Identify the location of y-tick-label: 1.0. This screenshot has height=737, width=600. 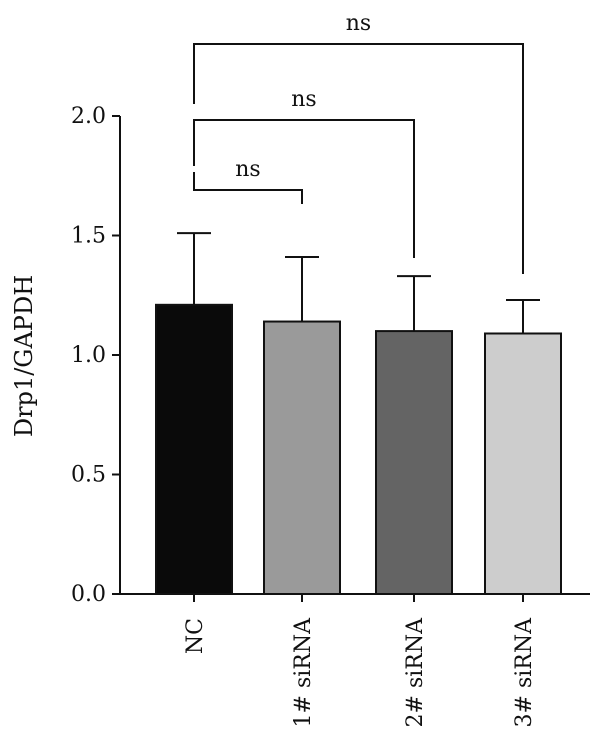
(88, 355).